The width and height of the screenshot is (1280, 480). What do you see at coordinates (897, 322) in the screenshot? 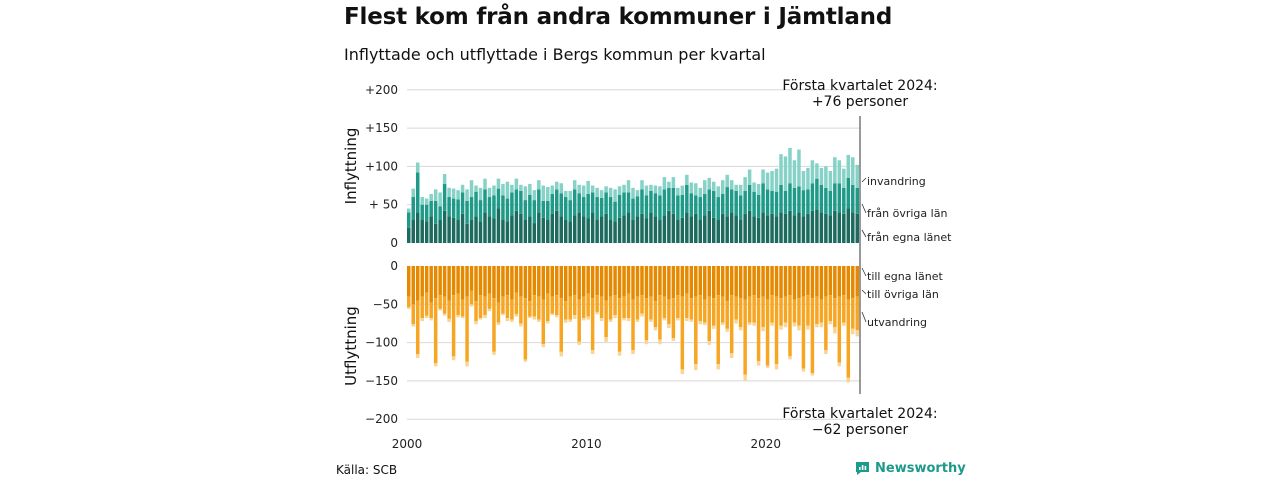
I see `end-label-utvandring: utvandring` at bounding box center [897, 322].